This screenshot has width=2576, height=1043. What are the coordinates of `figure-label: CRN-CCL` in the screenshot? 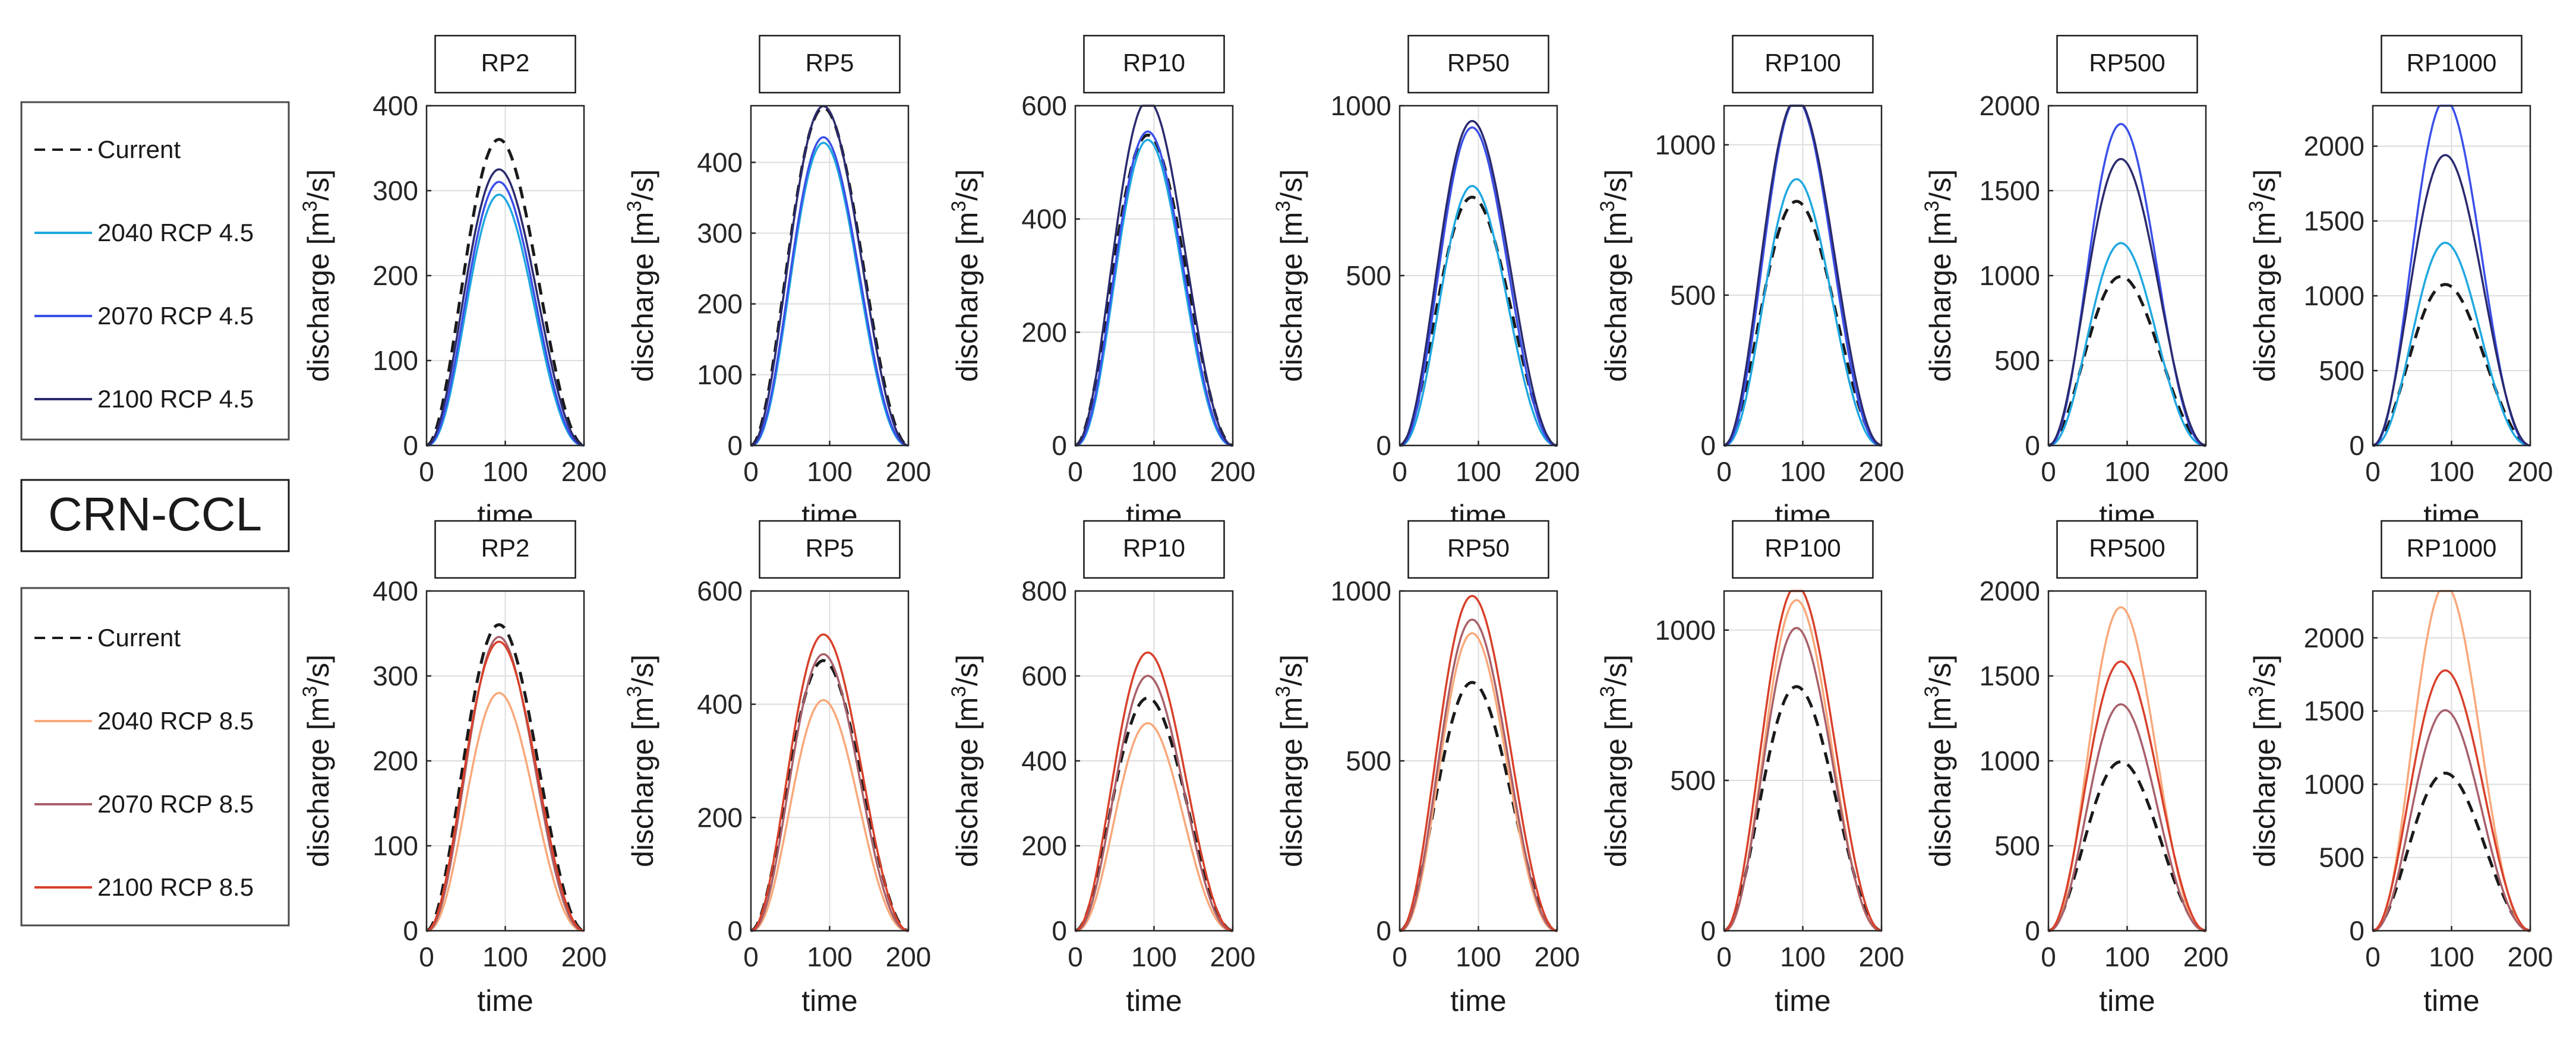 It's located at (155, 515).